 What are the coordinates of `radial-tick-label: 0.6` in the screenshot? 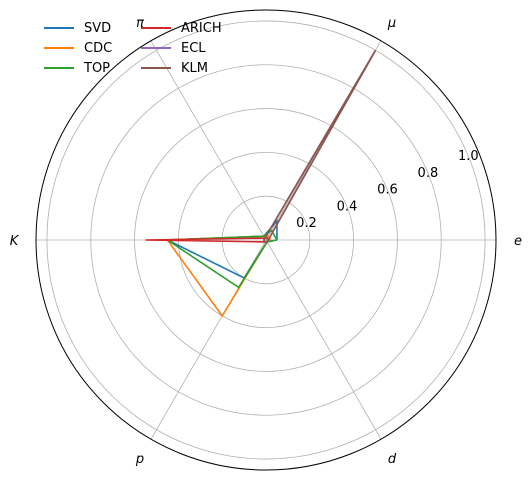 It's located at (387, 190).